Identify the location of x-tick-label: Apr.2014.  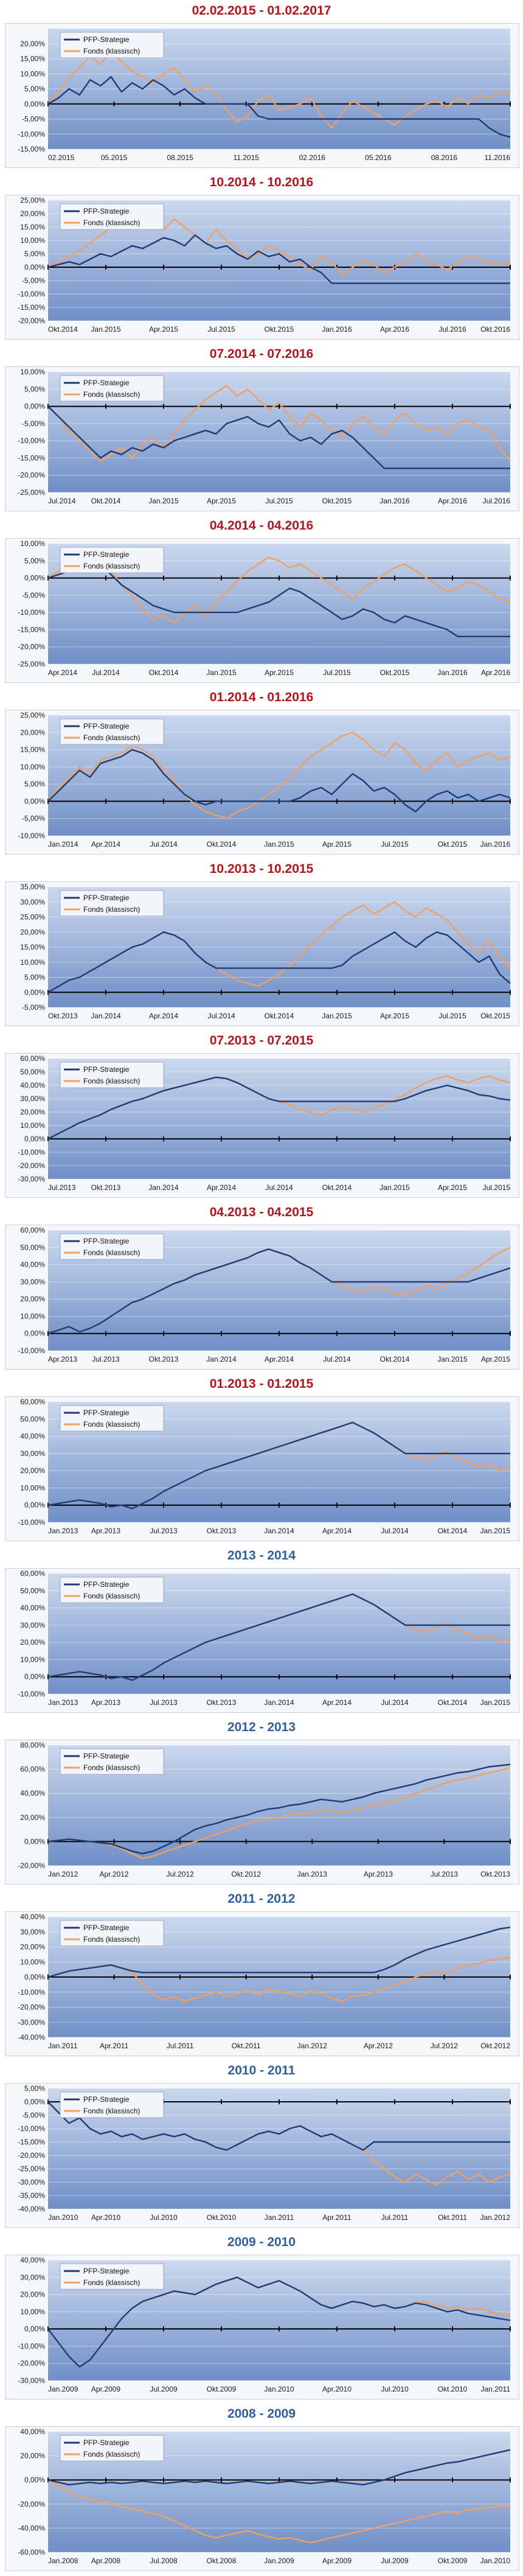
(280, 1359).